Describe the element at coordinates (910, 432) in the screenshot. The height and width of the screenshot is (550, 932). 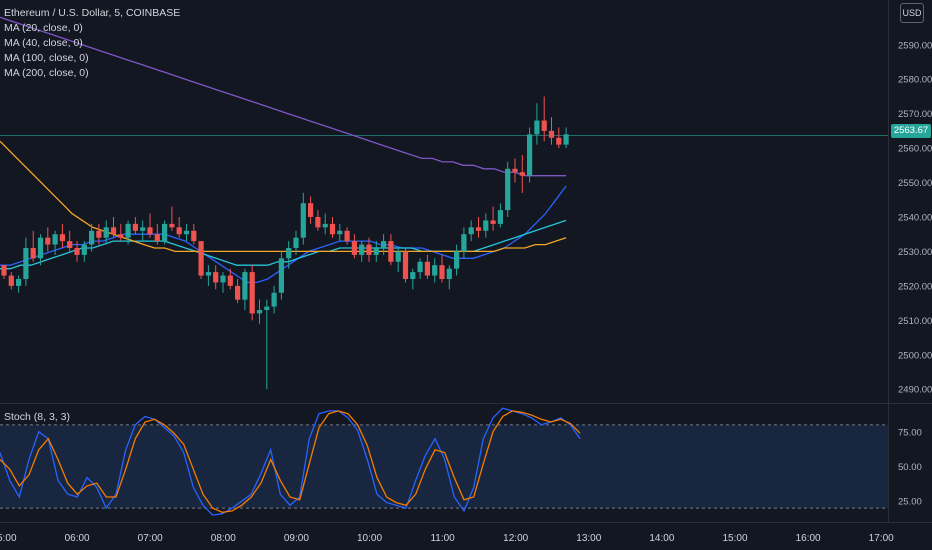
I see `stoch-tick-label: 75.00` at that location.